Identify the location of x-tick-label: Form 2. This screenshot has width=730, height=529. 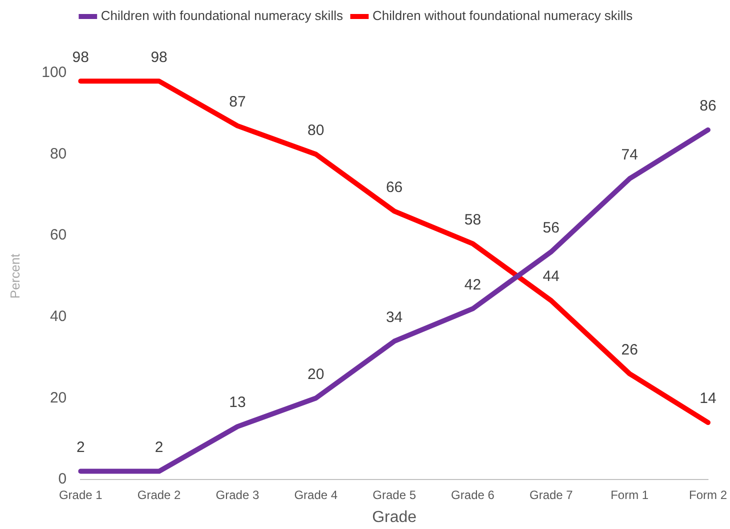
(708, 495).